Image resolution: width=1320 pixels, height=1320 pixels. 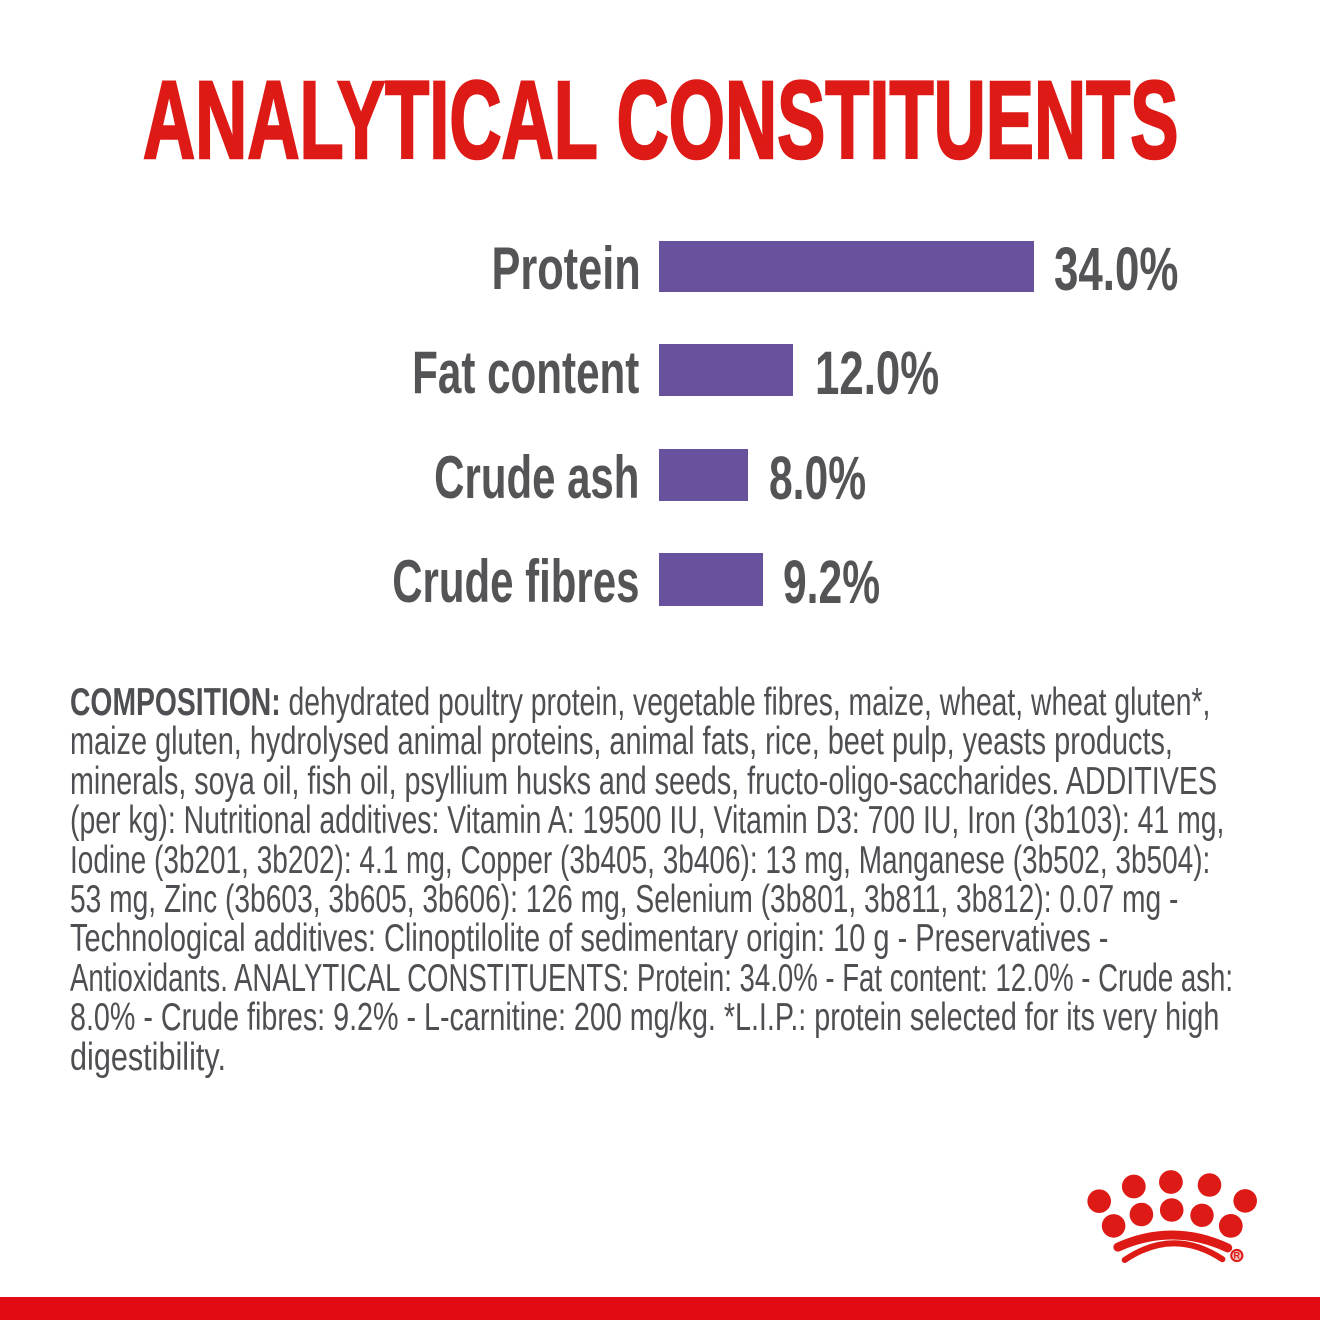 What do you see at coordinates (1237, 1256) in the screenshot?
I see `svg-text: R` at bounding box center [1237, 1256].